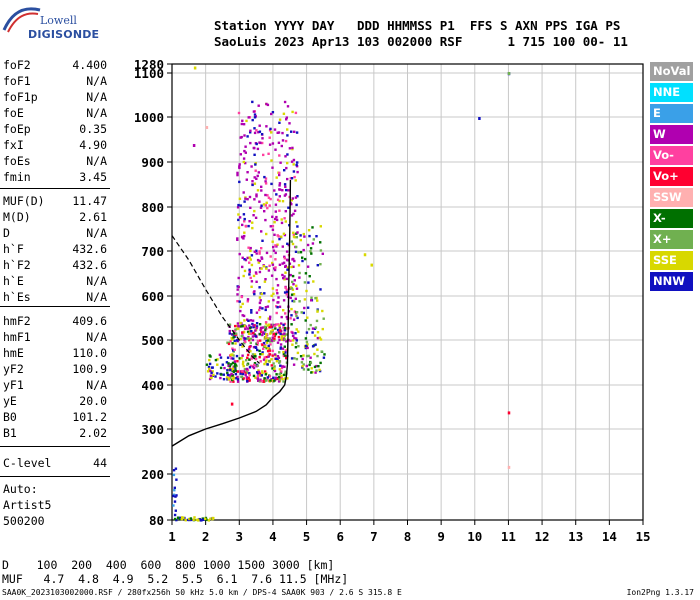 The width and height of the screenshot is (700, 600). I want to click on param-value: 4.400, so click(89, 65).